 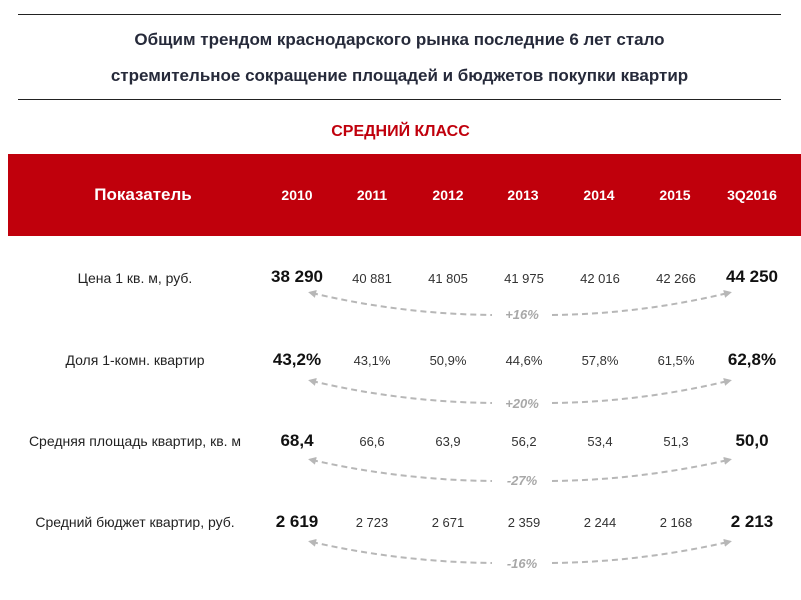 I want to click on area-2013: 56,2, so click(x=524, y=441).